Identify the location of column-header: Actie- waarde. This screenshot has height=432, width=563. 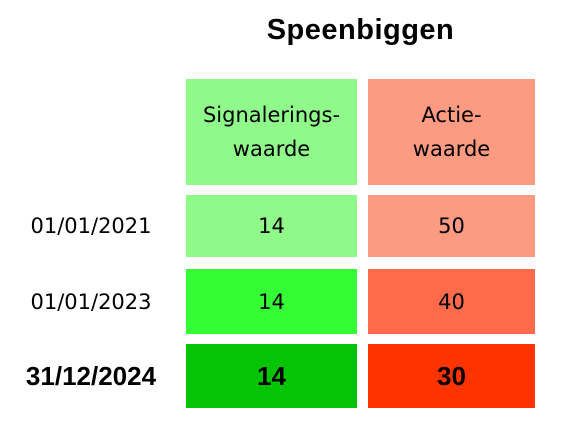
(451, 132).